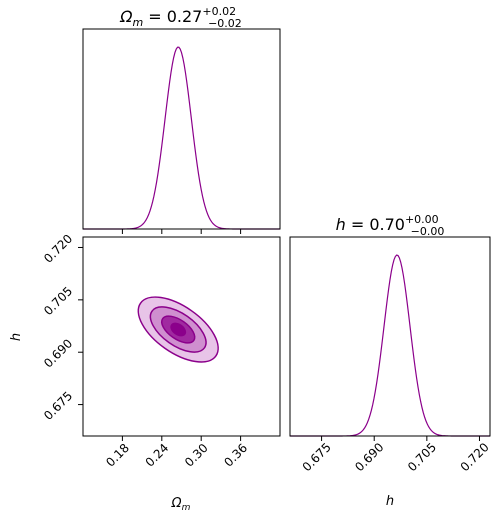 This screenshot has height=514, width=495. What do you see at coordinates (390, 501) in the screenshot?
I see `x-axis-label-h: h` at bounding box center [390, 501].